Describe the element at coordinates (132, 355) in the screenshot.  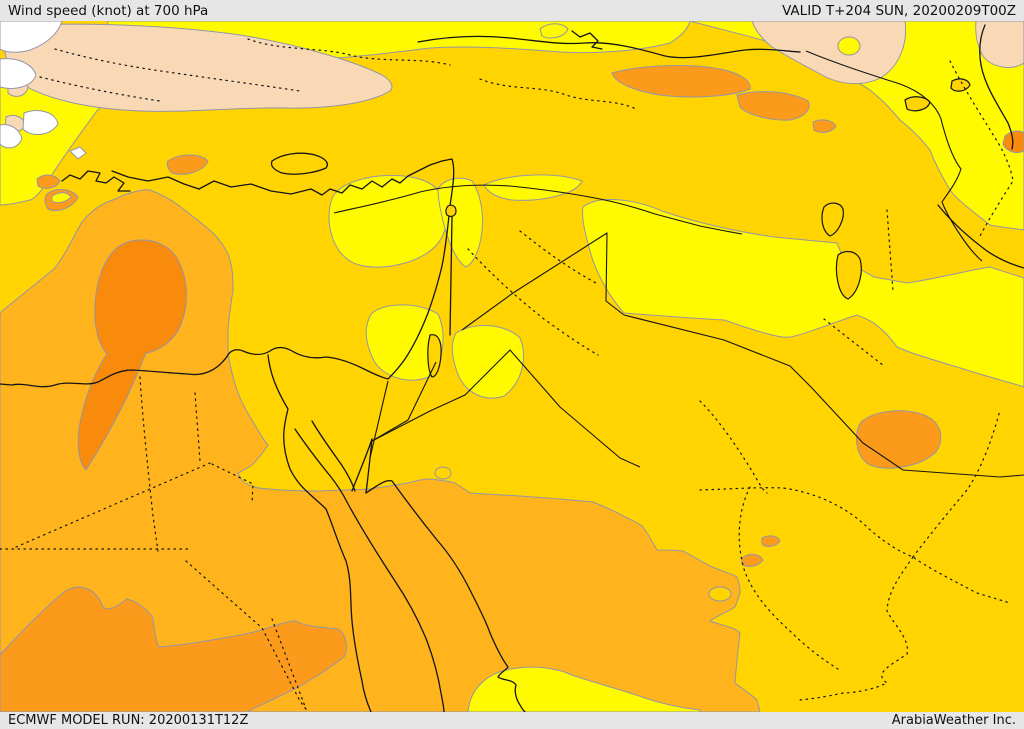
I see `orange-blob-east-mediterranean` at that location.